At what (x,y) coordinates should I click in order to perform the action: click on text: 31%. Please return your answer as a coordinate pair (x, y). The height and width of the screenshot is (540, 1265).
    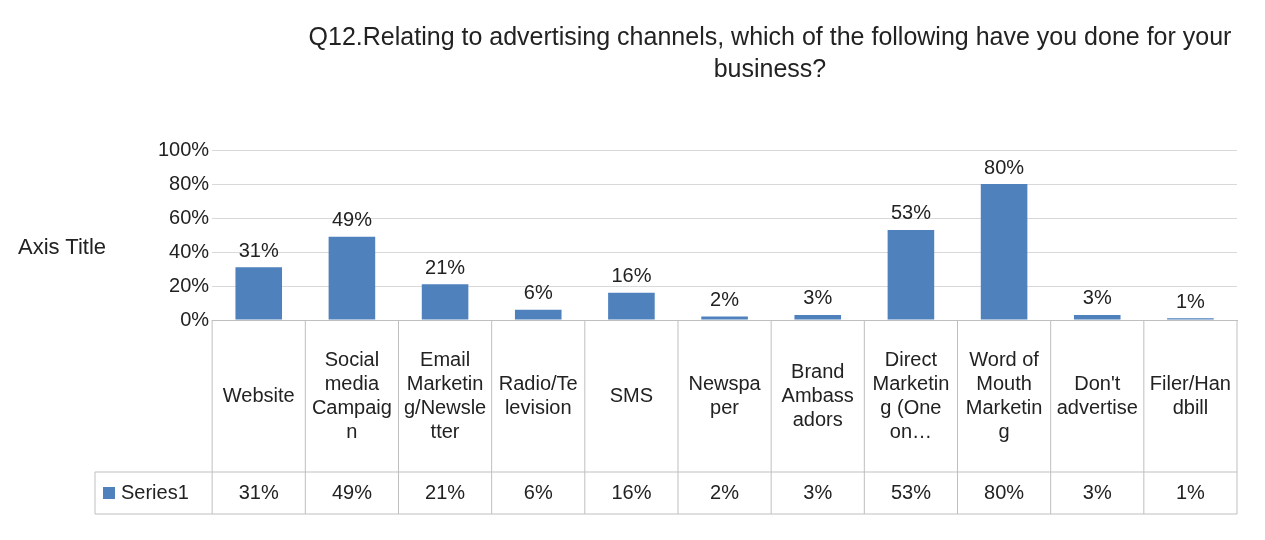
    Looking at the image, I should click on (258, 249).